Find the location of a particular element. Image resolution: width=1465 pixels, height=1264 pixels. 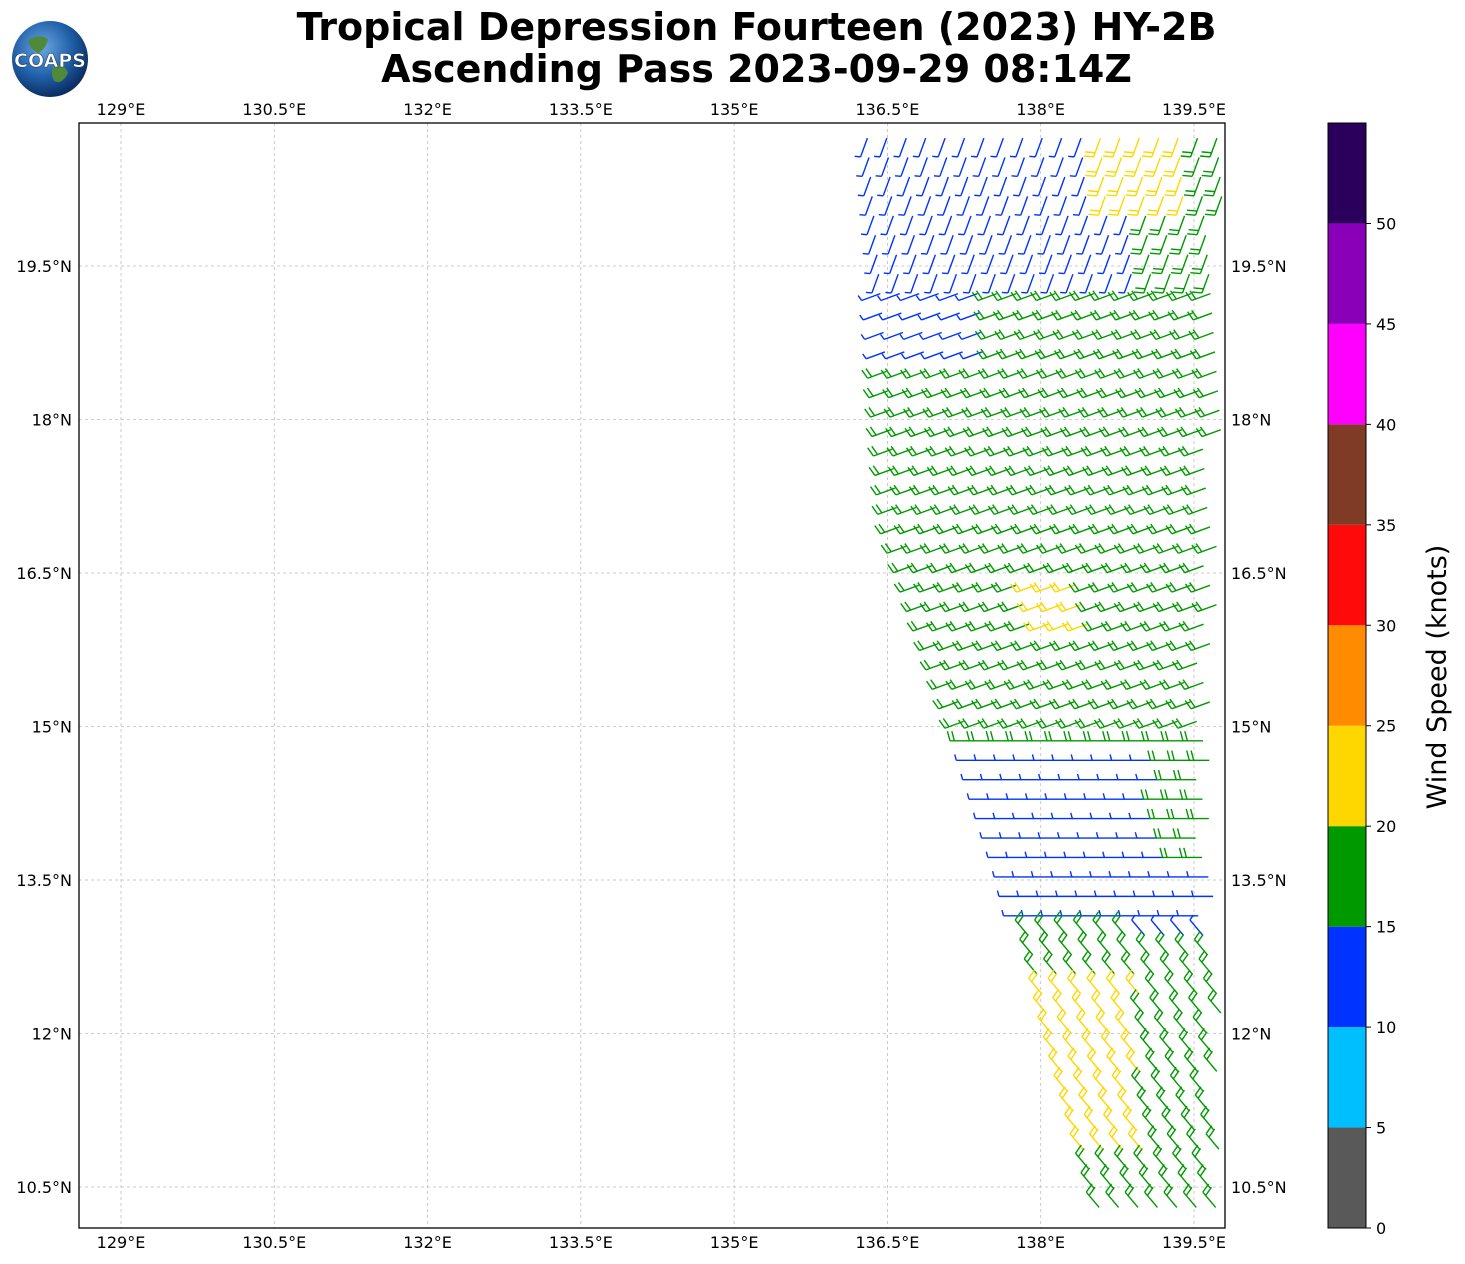

colorbar-segment is located at coordinates (1347, 273).